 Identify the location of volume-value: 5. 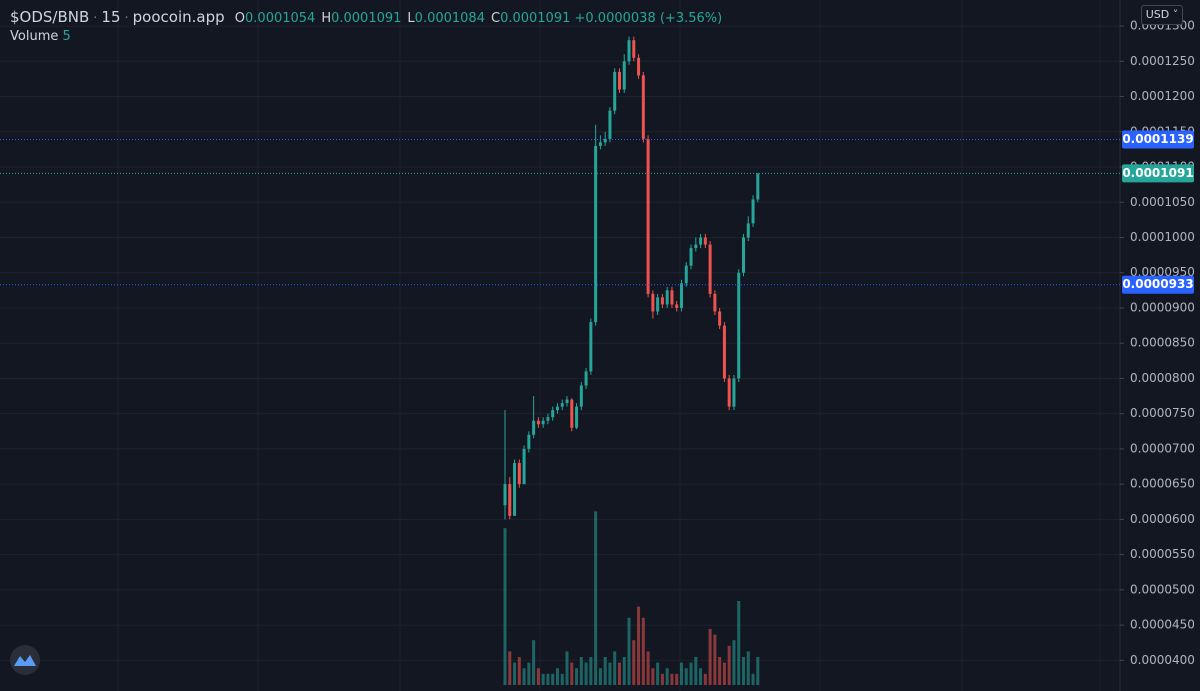
(66, 36).